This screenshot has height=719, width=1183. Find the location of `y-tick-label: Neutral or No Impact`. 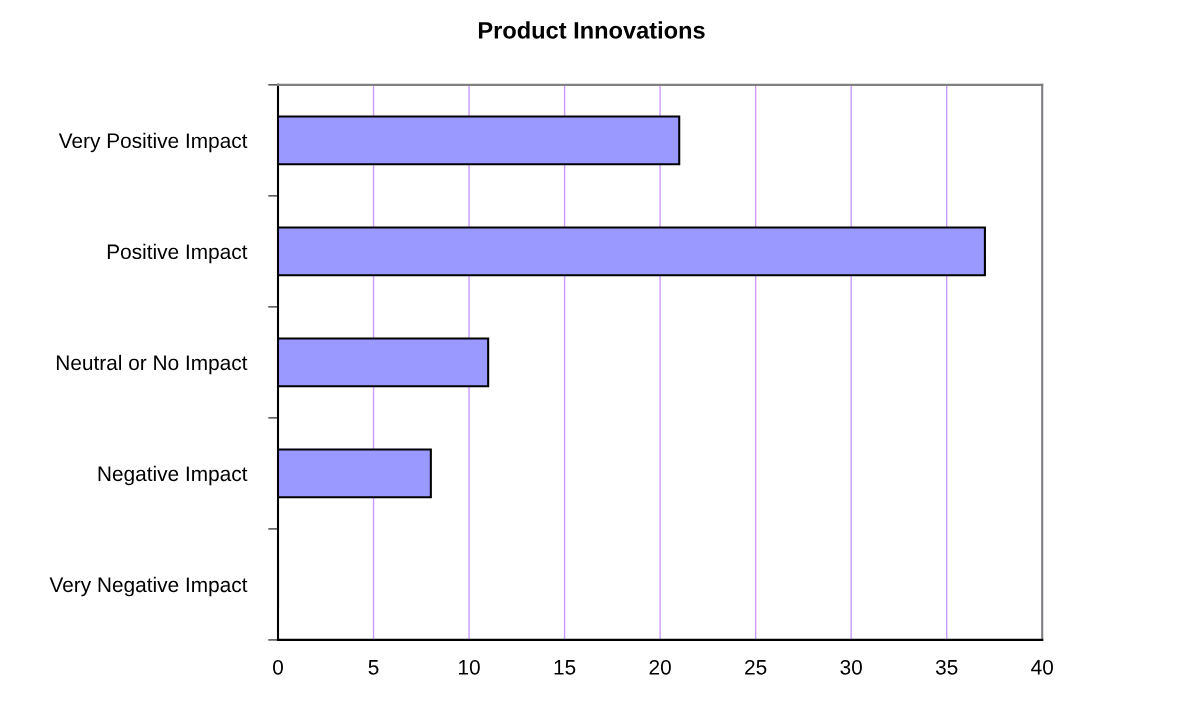

y-tick-label: Neutral or No Impact is located at coordinates (152, 364).